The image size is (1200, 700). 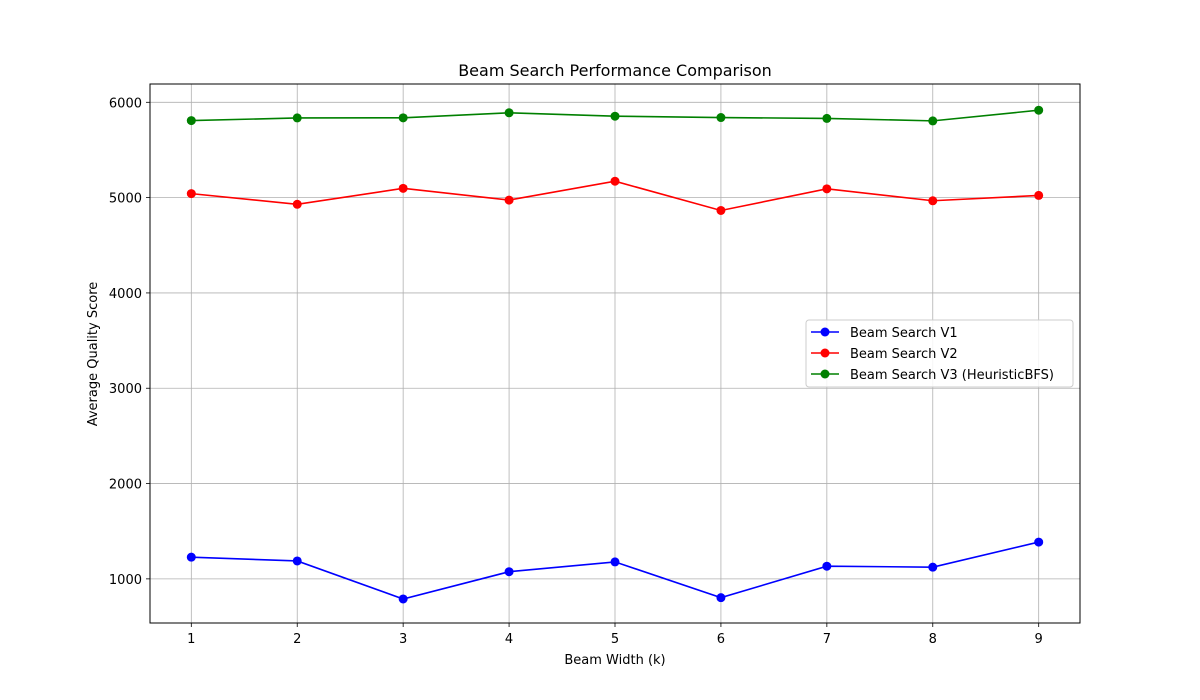 I want to click on x-tick-label: 8, so click(x=933, y=639).